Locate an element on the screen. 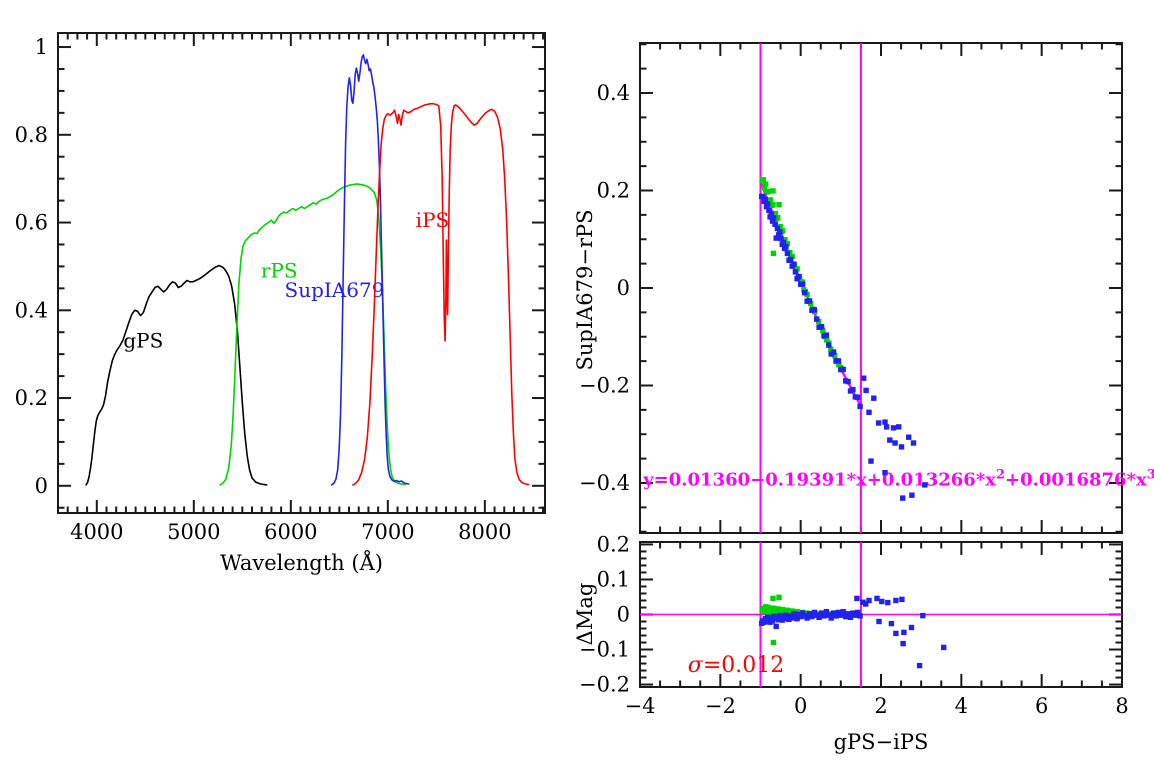  sigma-label: σ=0.012 is located at coordinates (736, 665).